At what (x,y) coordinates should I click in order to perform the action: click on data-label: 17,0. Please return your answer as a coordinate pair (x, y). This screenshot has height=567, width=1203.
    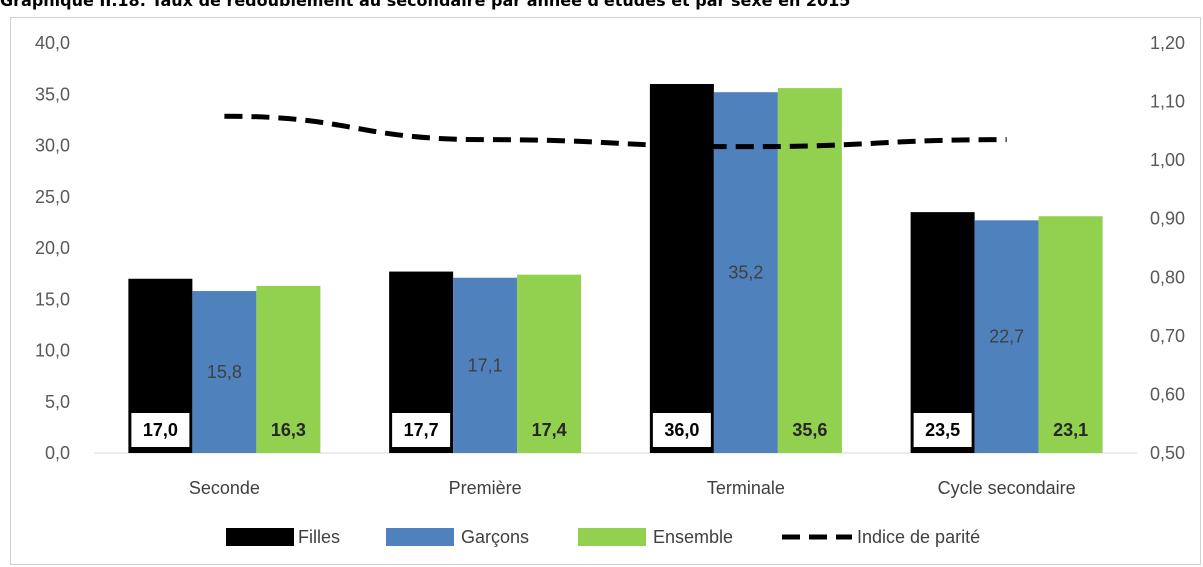
    Looking at the image, I should click on (160, 430).